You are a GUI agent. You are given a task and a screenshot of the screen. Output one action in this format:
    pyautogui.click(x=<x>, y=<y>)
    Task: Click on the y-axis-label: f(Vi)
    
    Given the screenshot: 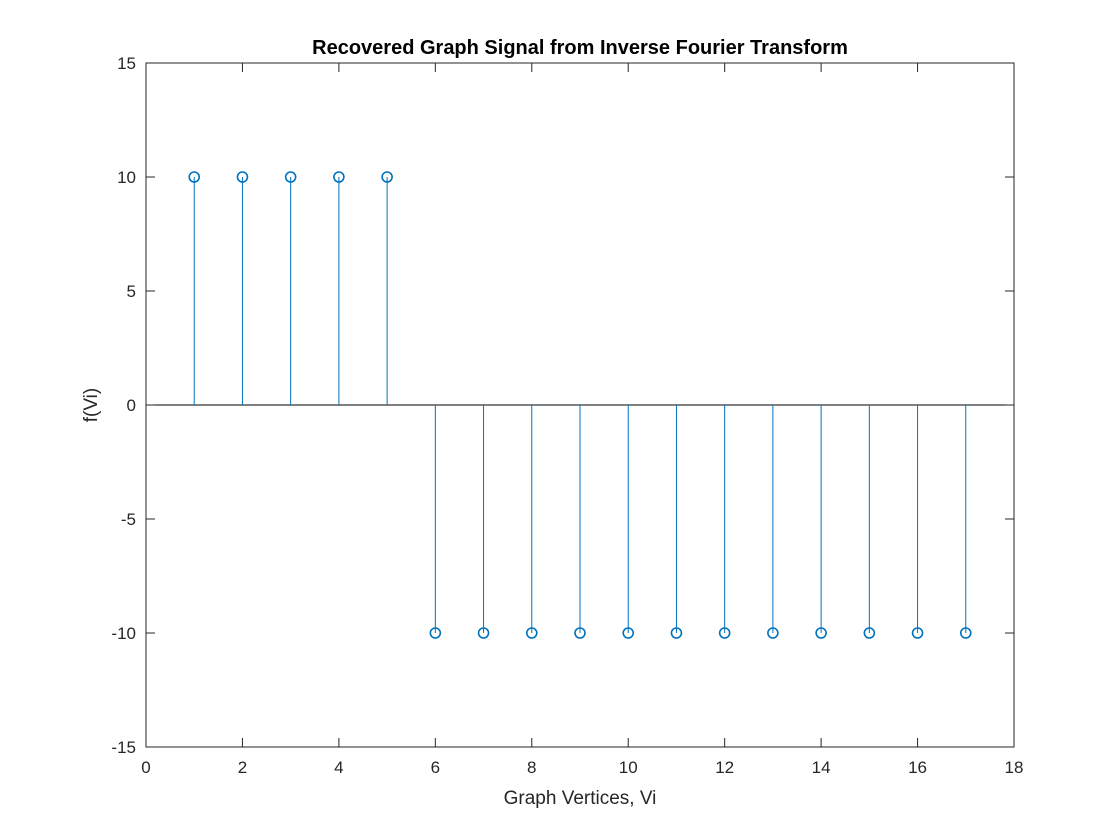 What is the action you would take?
    pyautogui.click(x=91, y=405)
    